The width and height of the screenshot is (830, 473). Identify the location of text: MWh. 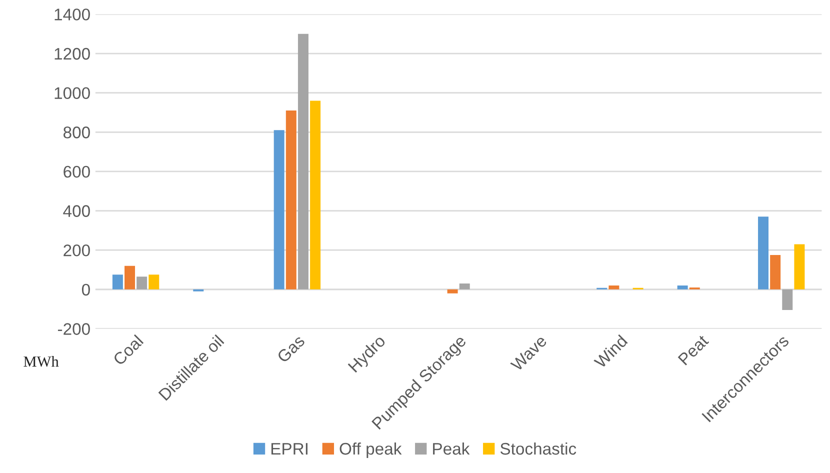
(41, 361).